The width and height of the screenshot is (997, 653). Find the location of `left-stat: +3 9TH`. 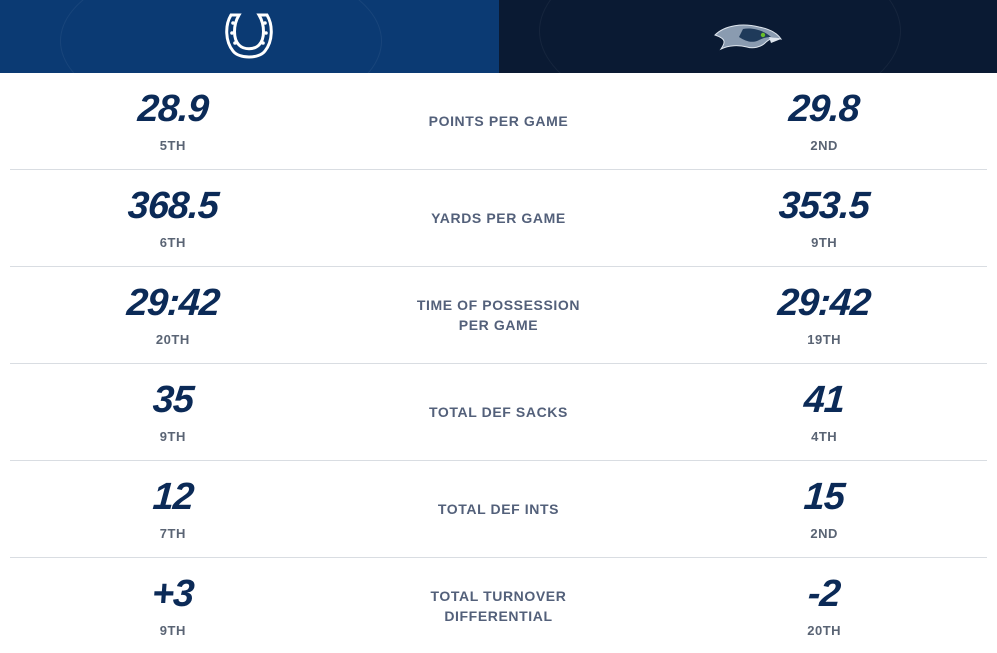

left-stat: +3 9TH is located at coordinates (173, 605).